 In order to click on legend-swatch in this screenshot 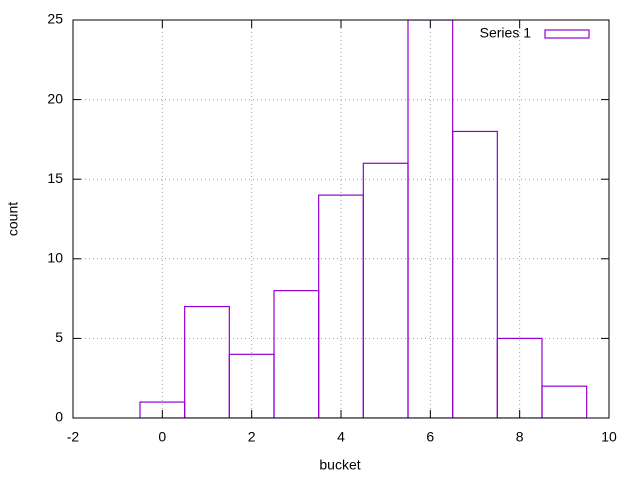, I will do `click(567, 34)`.